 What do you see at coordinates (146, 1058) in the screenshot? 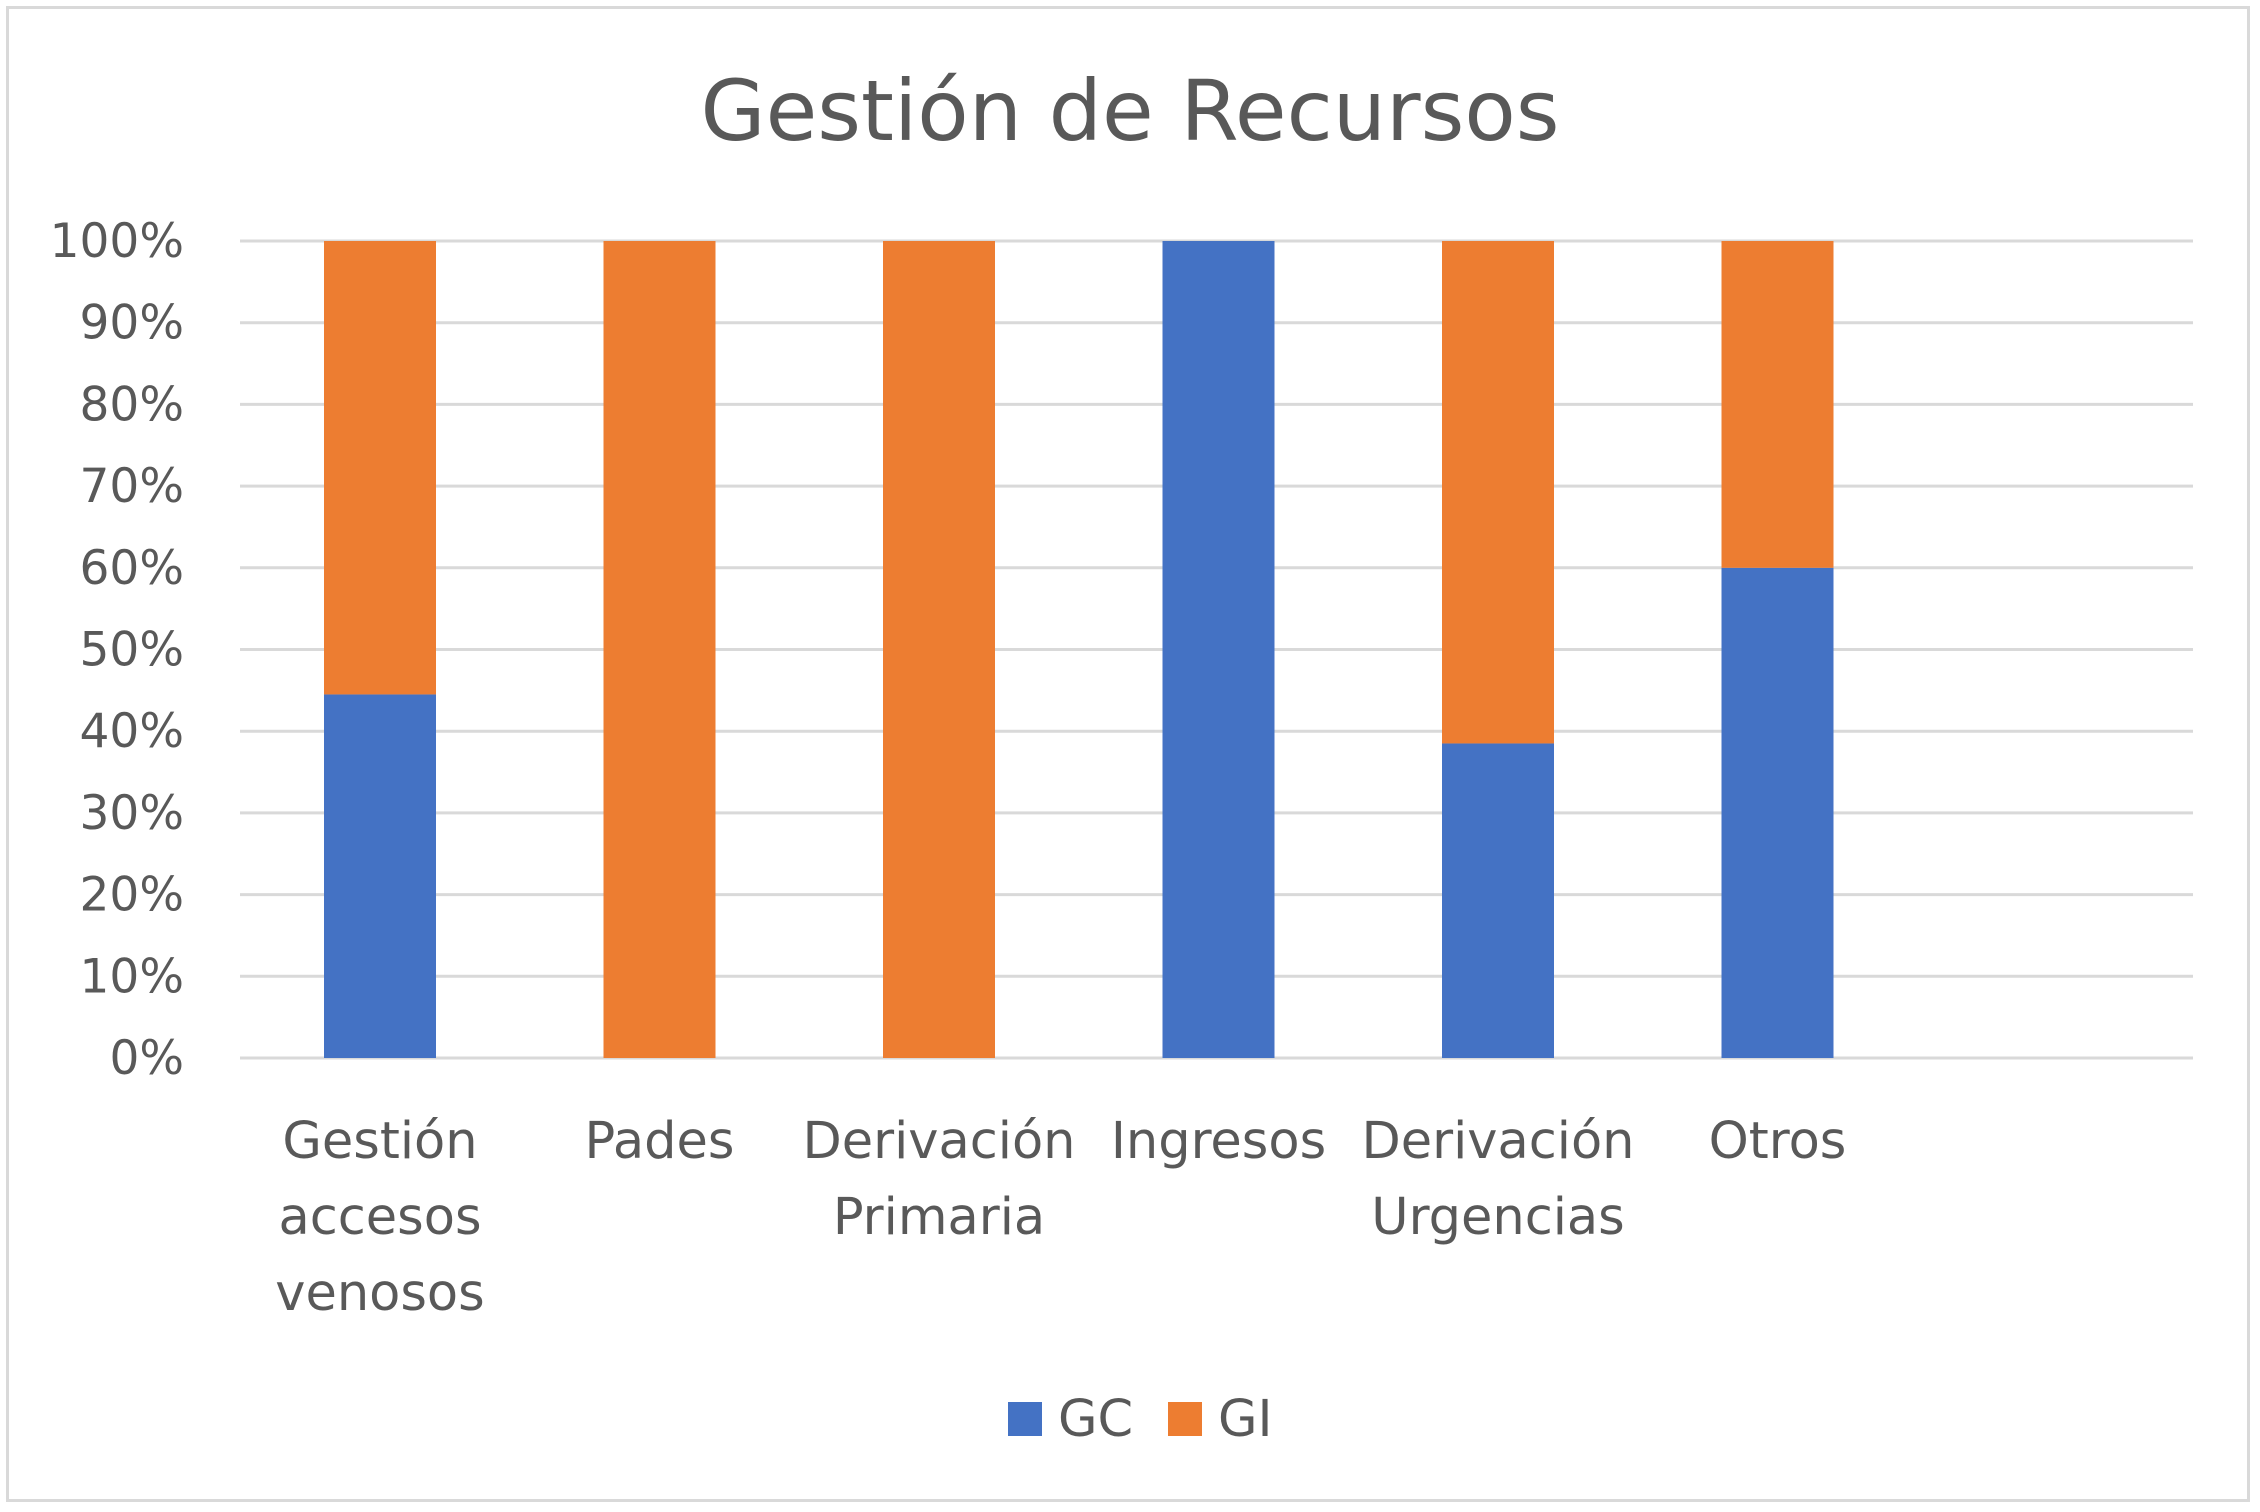
I see `y-tick-label: 0%` at bounding box center [146, 1058].